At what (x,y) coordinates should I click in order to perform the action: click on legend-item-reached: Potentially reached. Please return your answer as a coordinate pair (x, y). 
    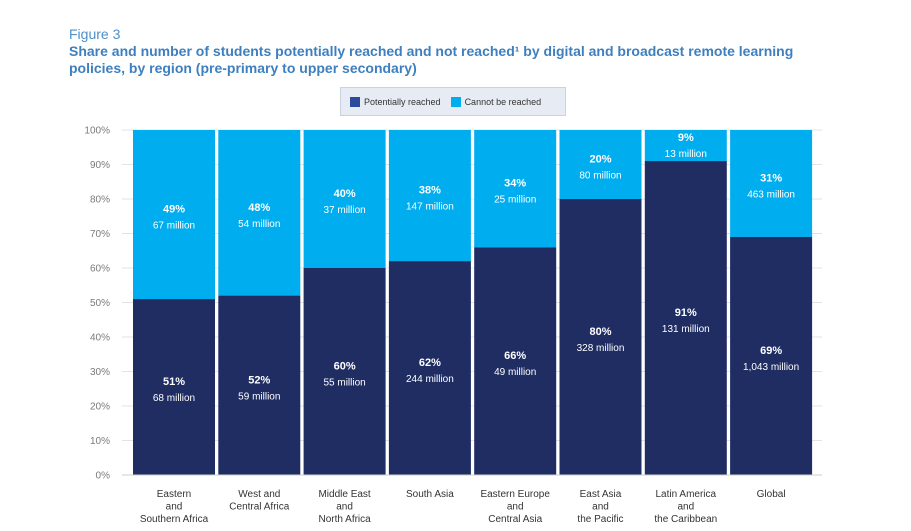
    Looking at the image, I should click on (395, 101).